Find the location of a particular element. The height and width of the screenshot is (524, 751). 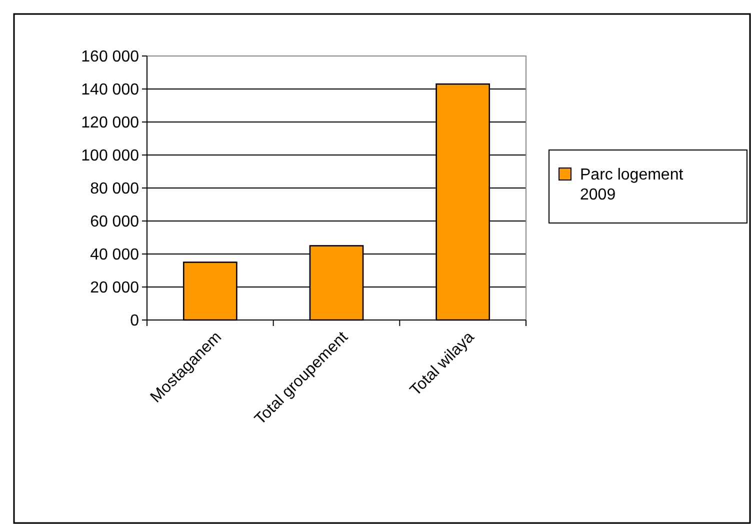

y-tick-label: 0 is located at coordinates (135, 321).